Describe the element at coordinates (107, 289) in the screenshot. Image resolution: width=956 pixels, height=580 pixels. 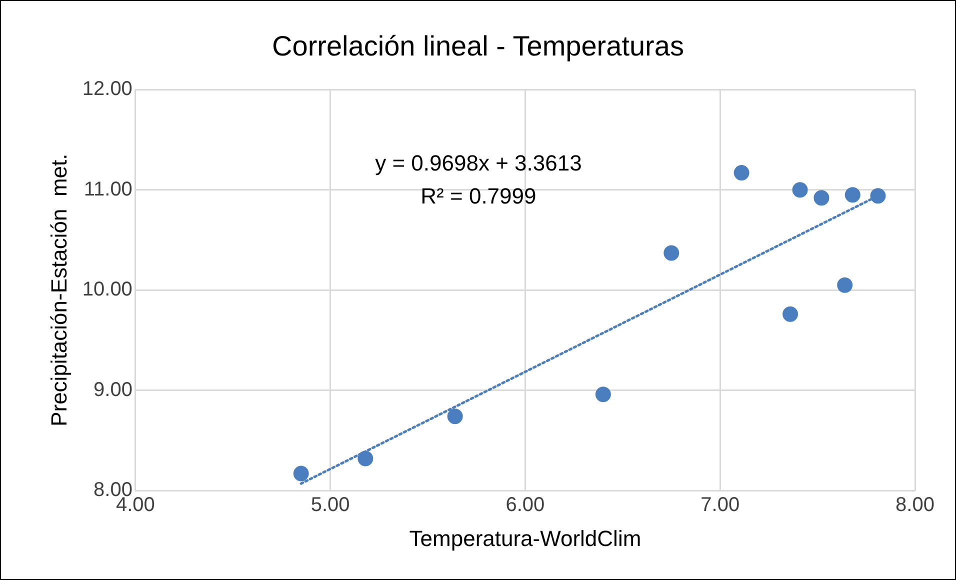
I see `y-tick-label: 10.00` at that location.